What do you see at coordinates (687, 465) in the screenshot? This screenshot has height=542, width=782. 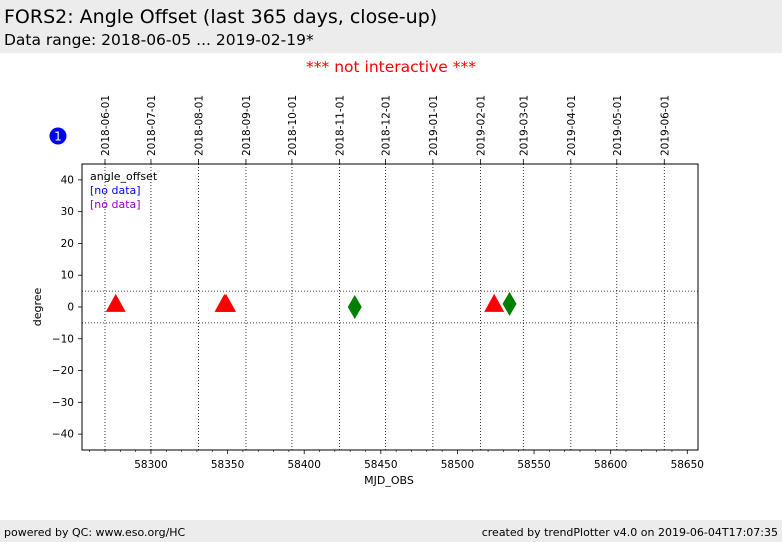 I see `x-tick-label: 58650` at bounding box center [687, 465].